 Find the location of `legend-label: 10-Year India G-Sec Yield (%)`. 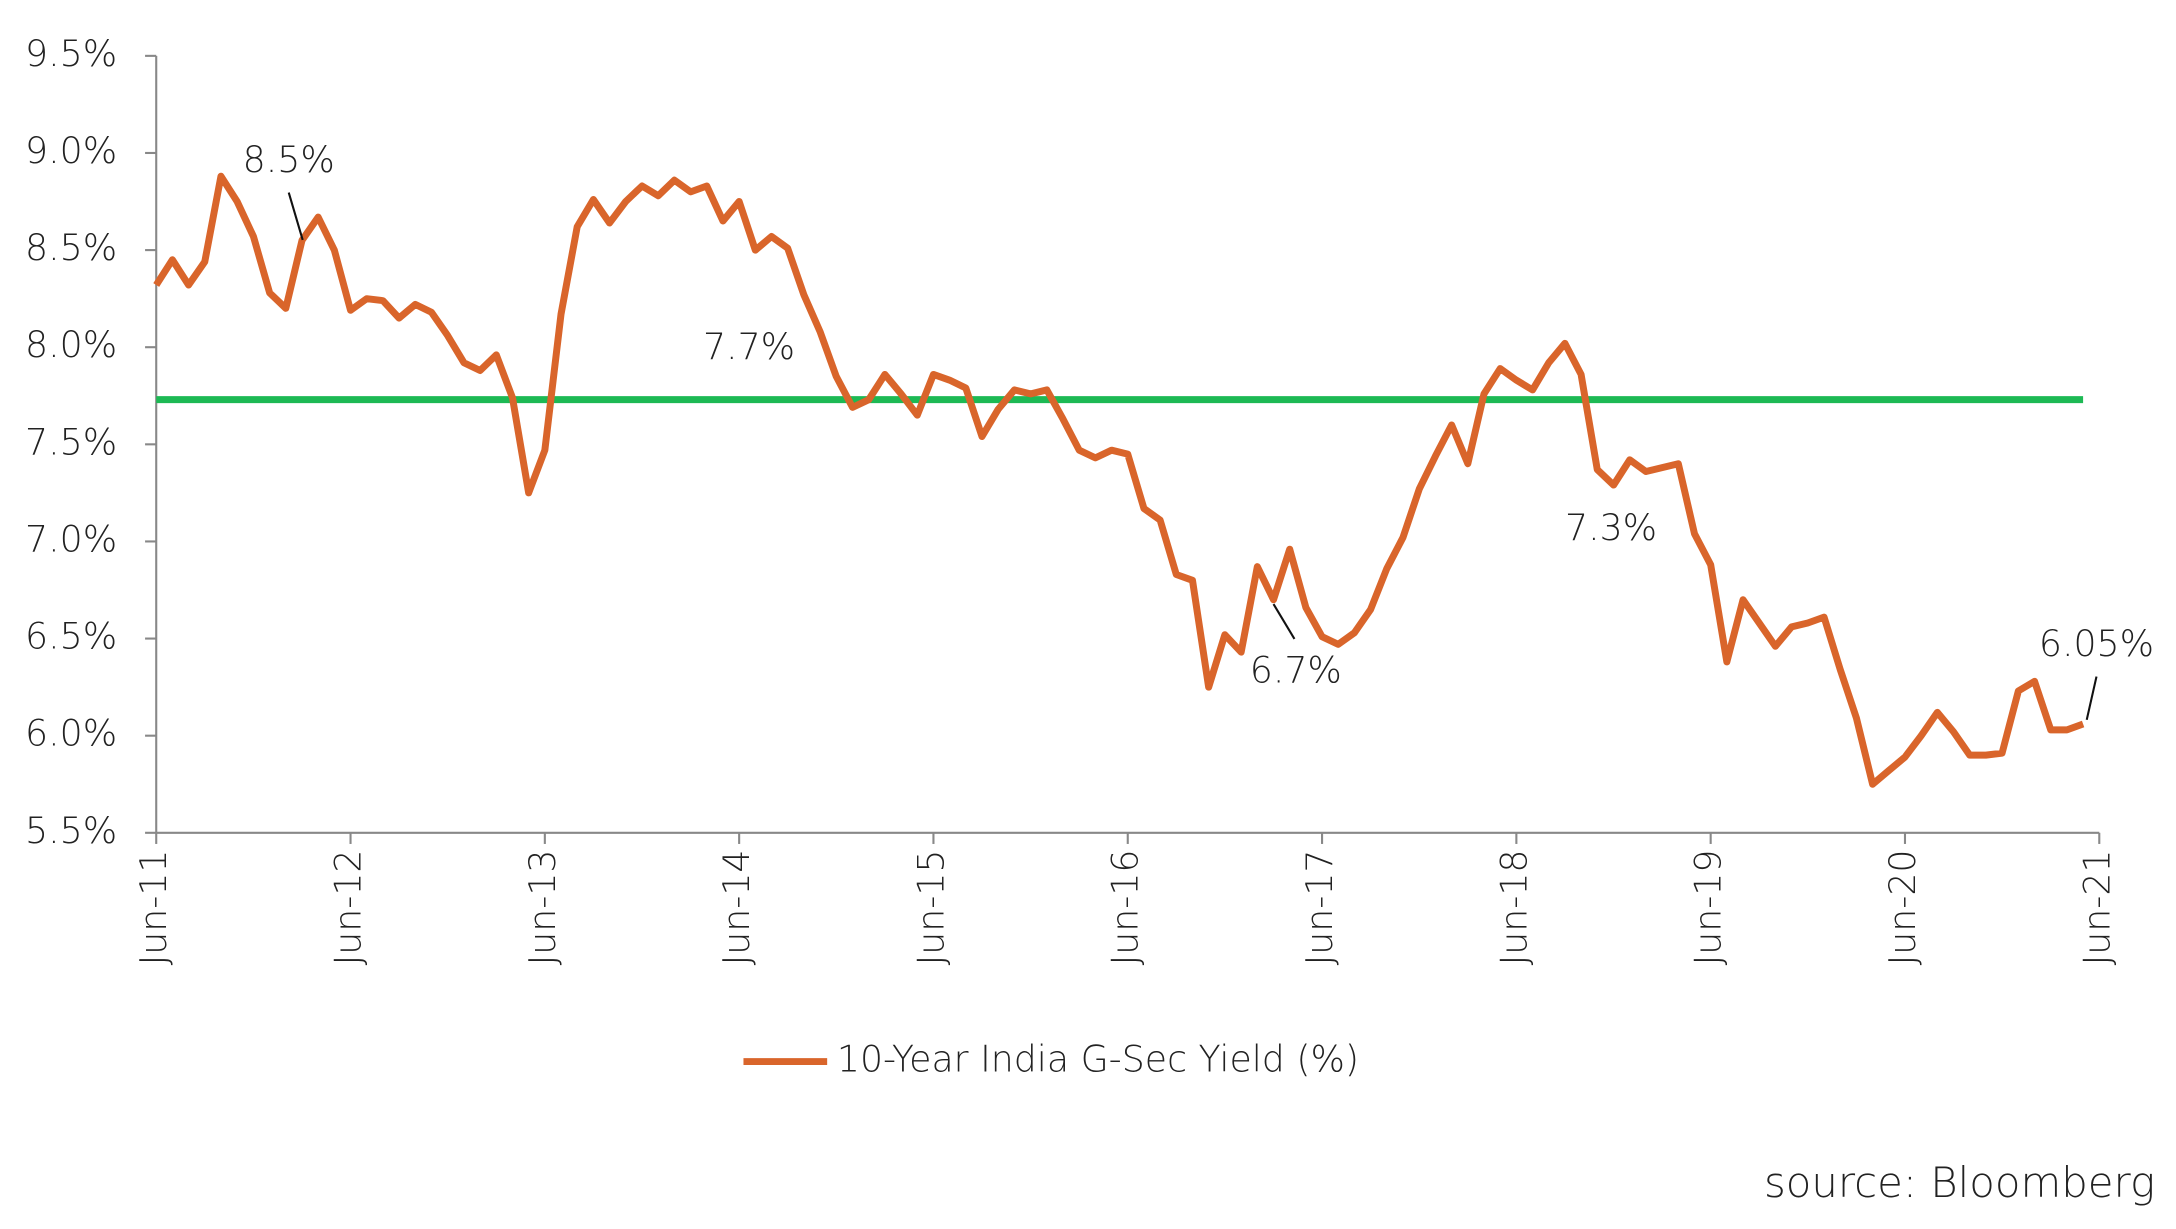

legend-label: 10-Year India G-Sec Yield (%) is located at coordinates (1098, 1059).